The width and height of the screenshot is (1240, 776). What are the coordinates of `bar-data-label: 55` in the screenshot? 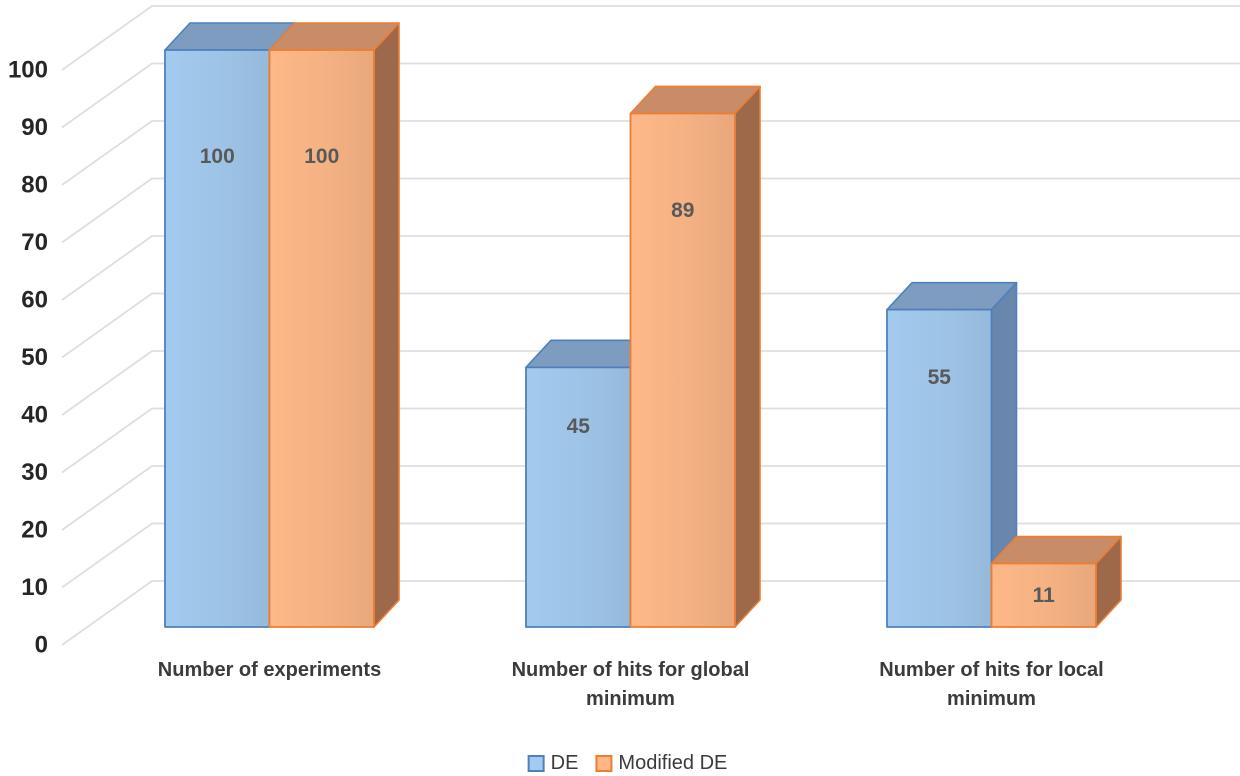 It's located at (940, 377).